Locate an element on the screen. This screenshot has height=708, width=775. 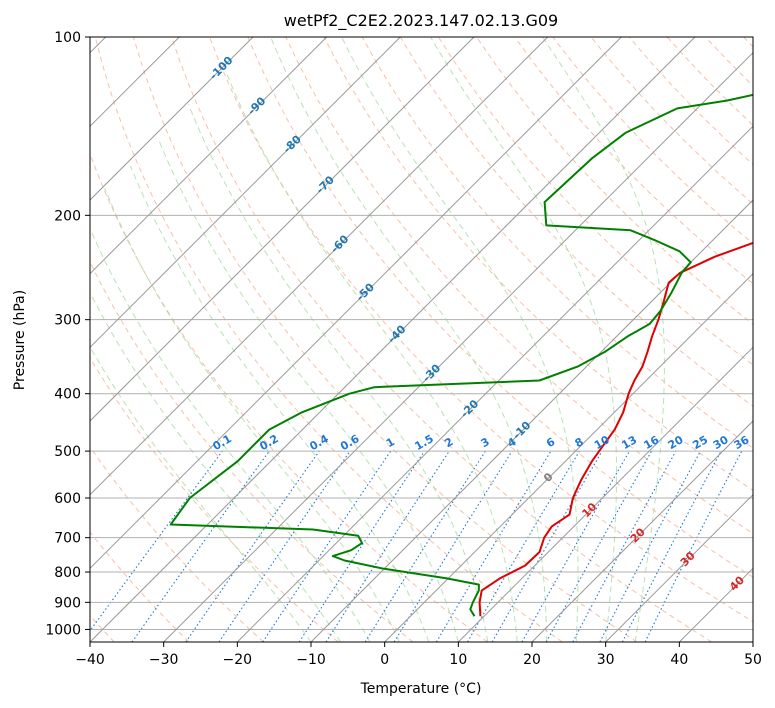
x-tick-label: 10 is located at coordinates (458, 660).